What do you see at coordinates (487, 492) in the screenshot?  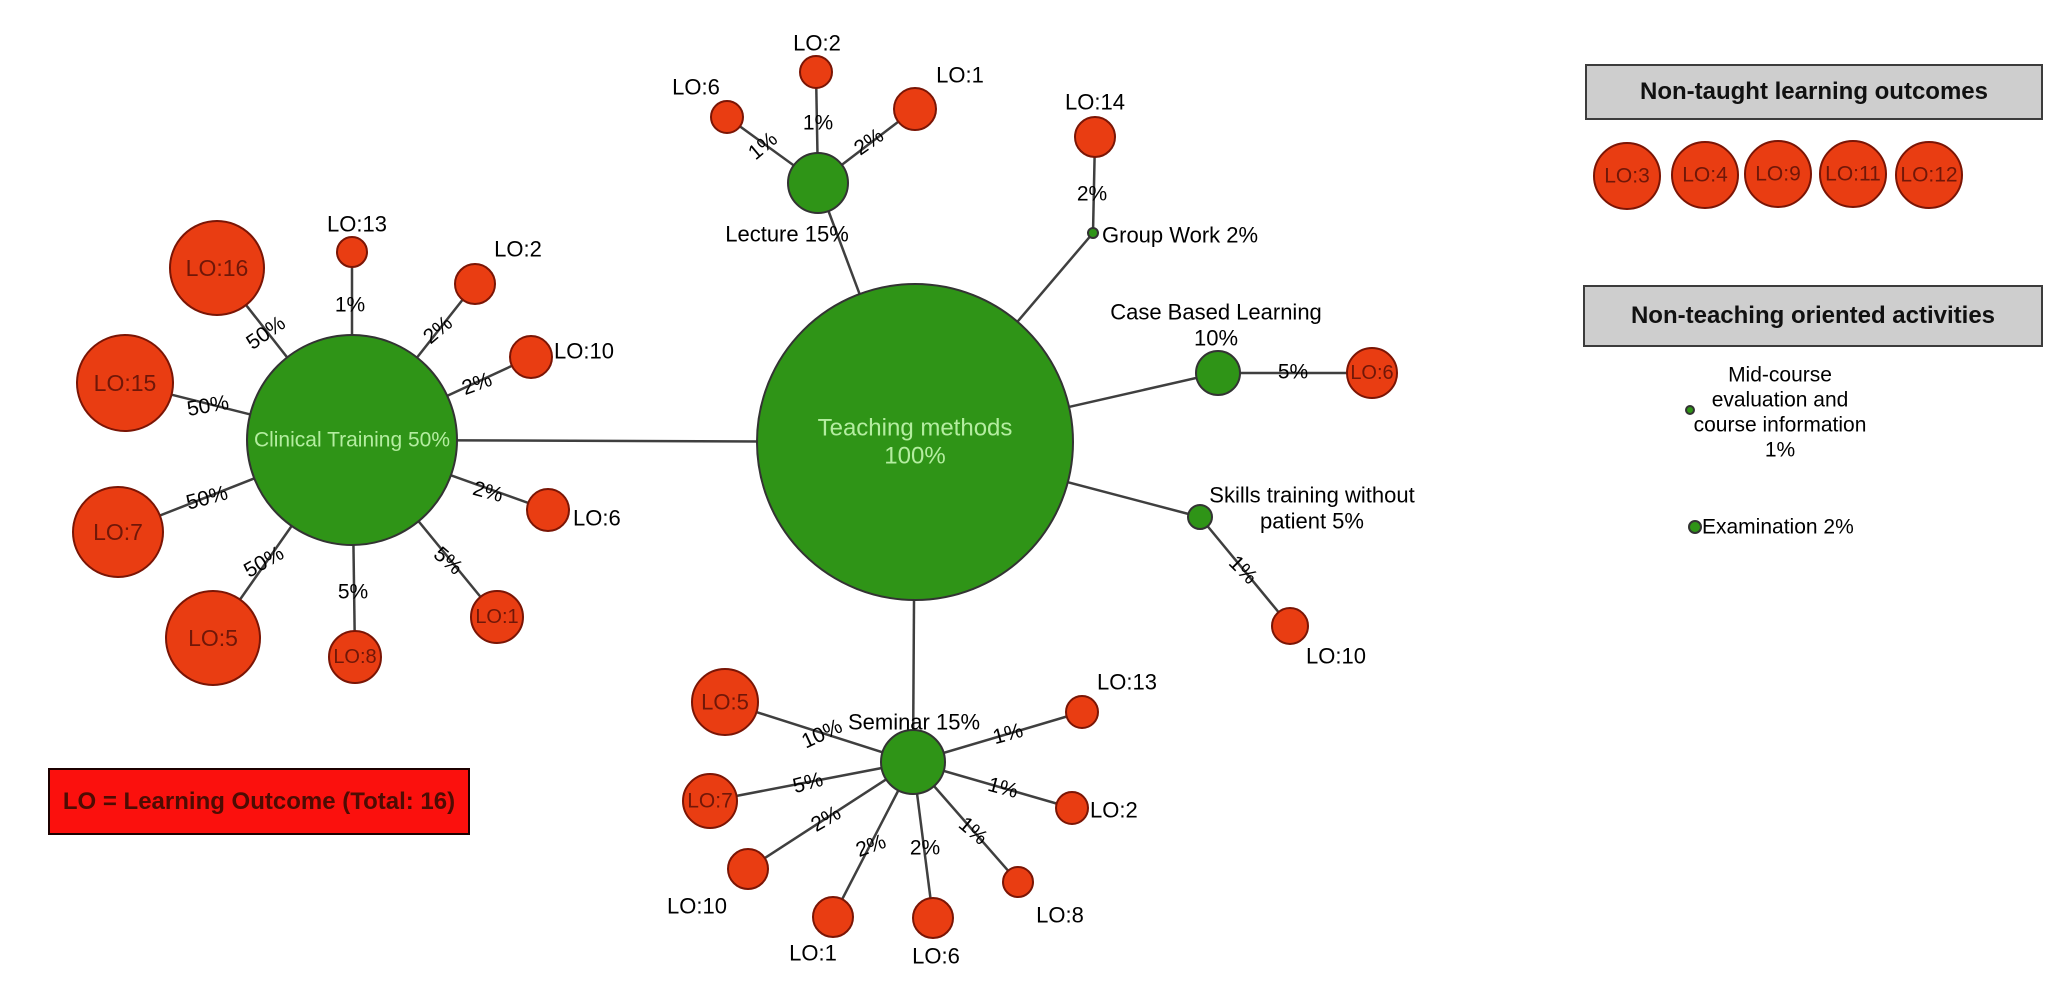 I see `edge-label-clinical-training-ct-lo6: 2%` at bounding box center [487, 492].